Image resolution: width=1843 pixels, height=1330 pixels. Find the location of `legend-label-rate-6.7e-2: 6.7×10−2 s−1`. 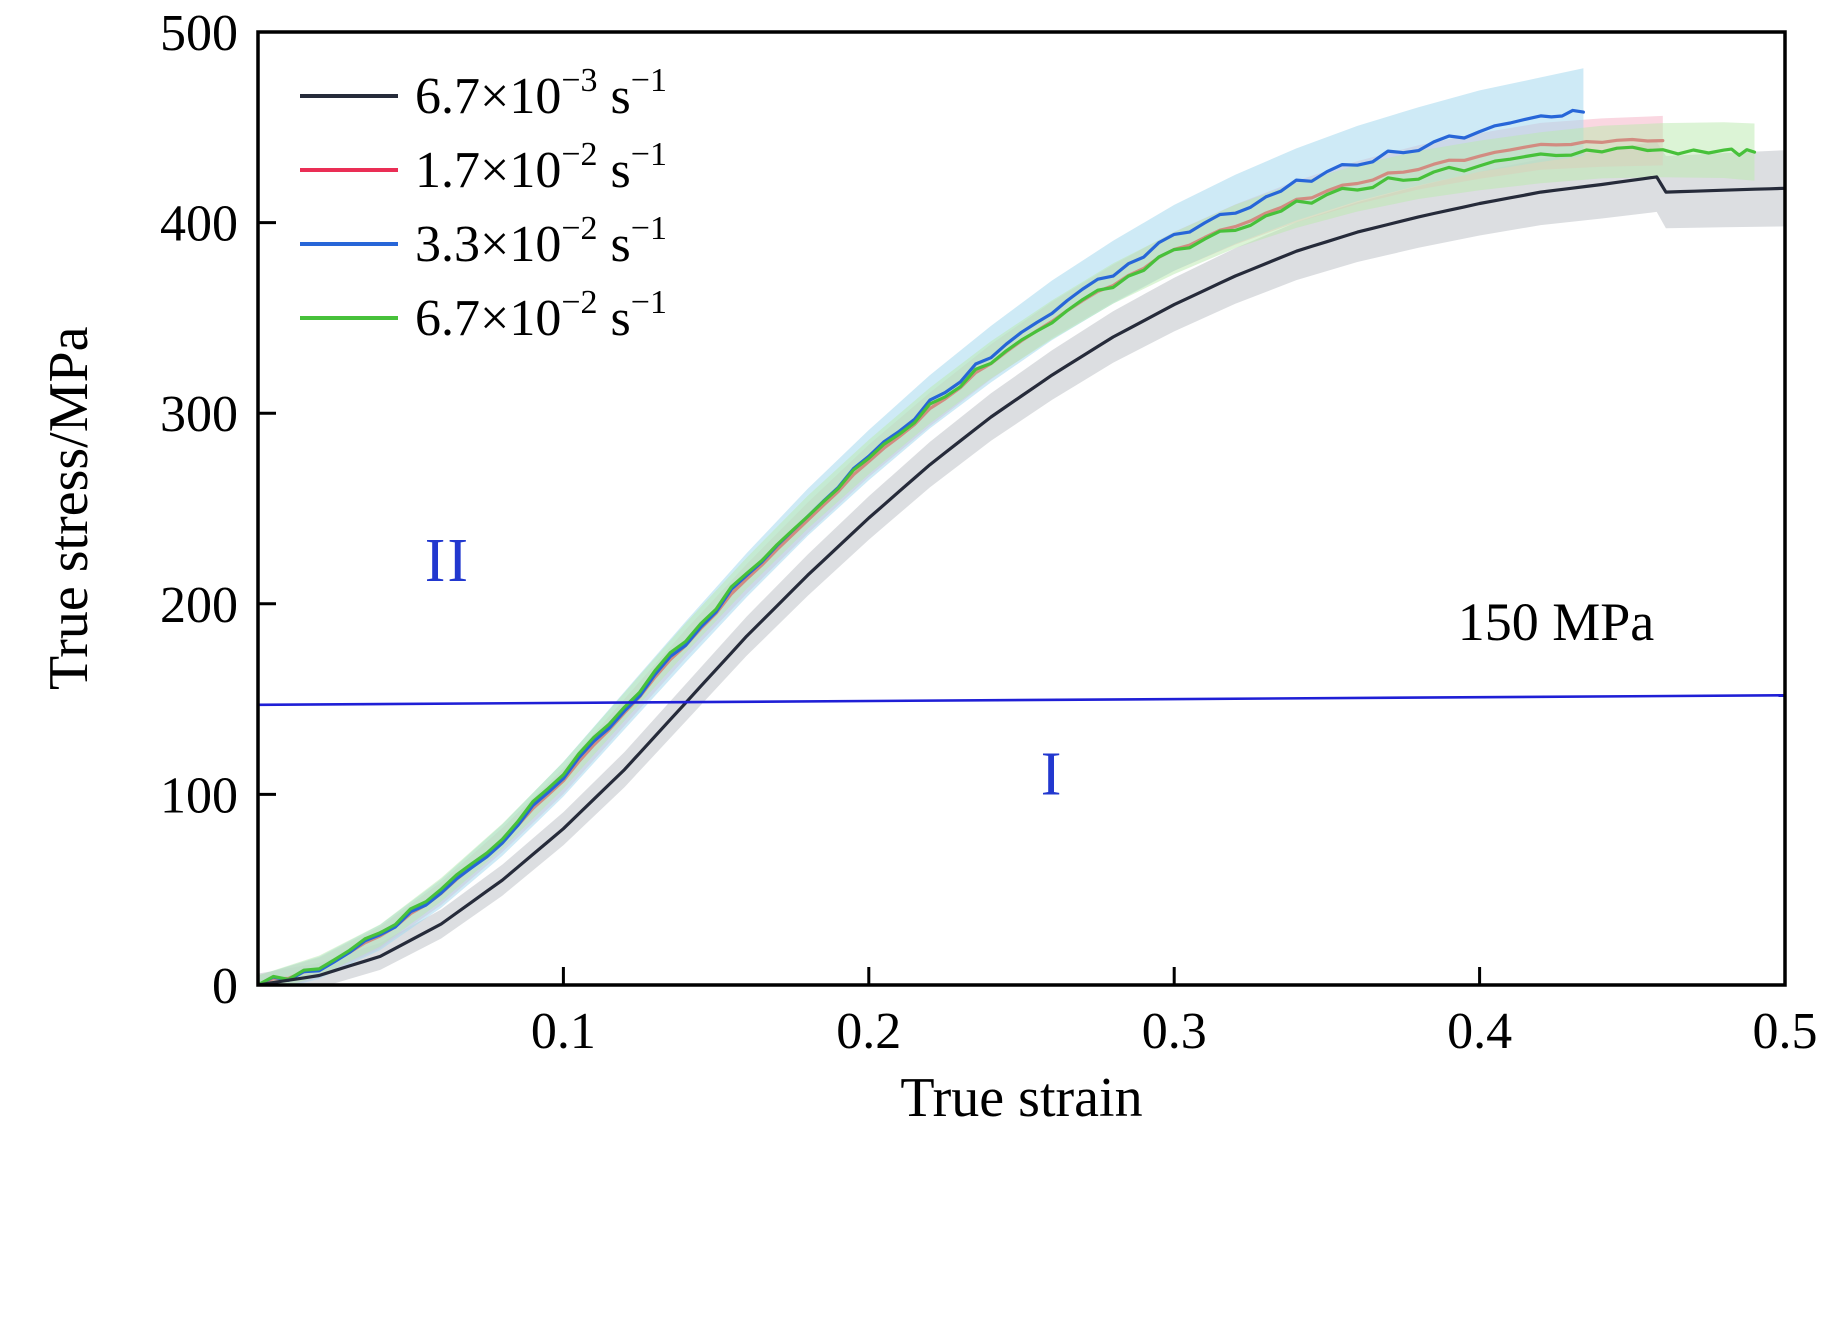

legend-label-rate-6.7e-2: 6.7×10−2 s−1 is located at coordinates (541, 315).